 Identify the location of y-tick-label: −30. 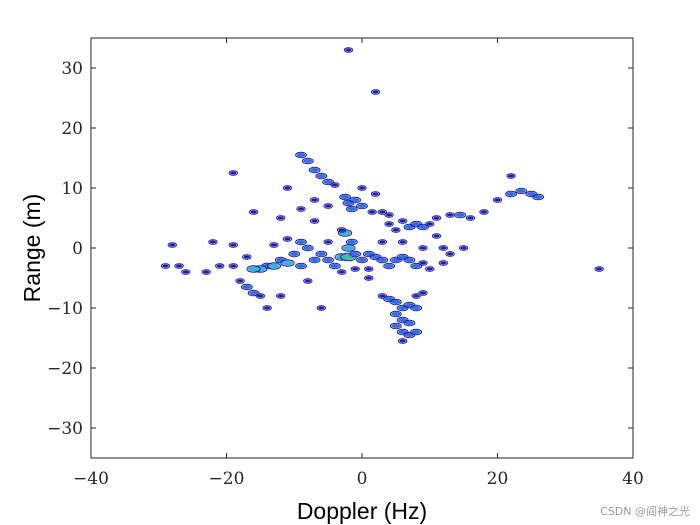
(65, 429).